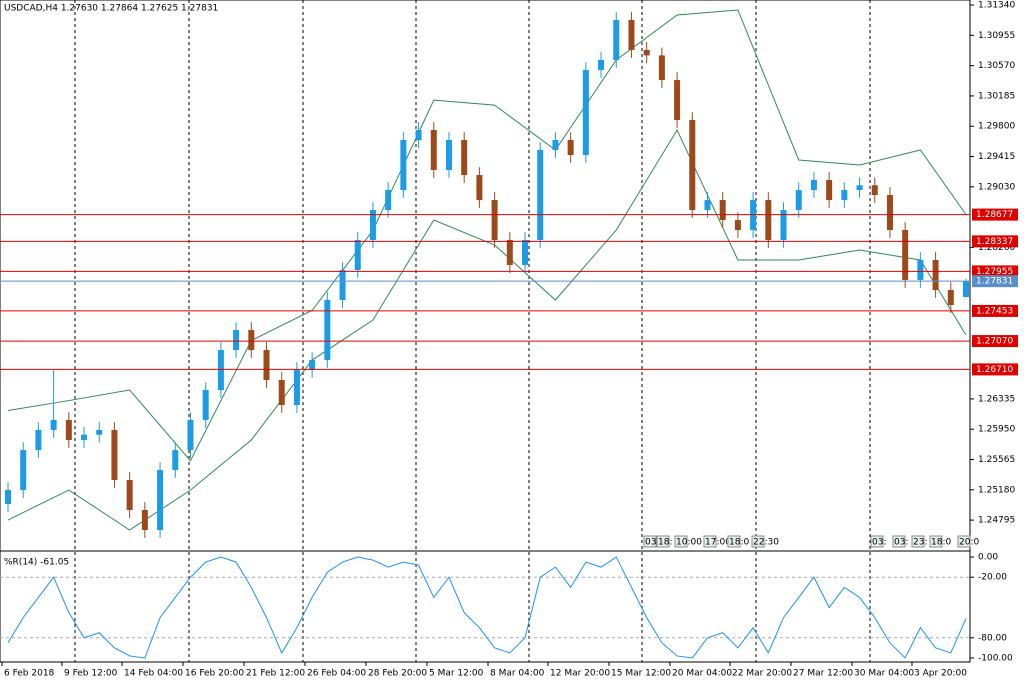 This screenshot has width=1024, height=683. I want to click on indicator-label: %R(14) -61.05, so click(36, 563).